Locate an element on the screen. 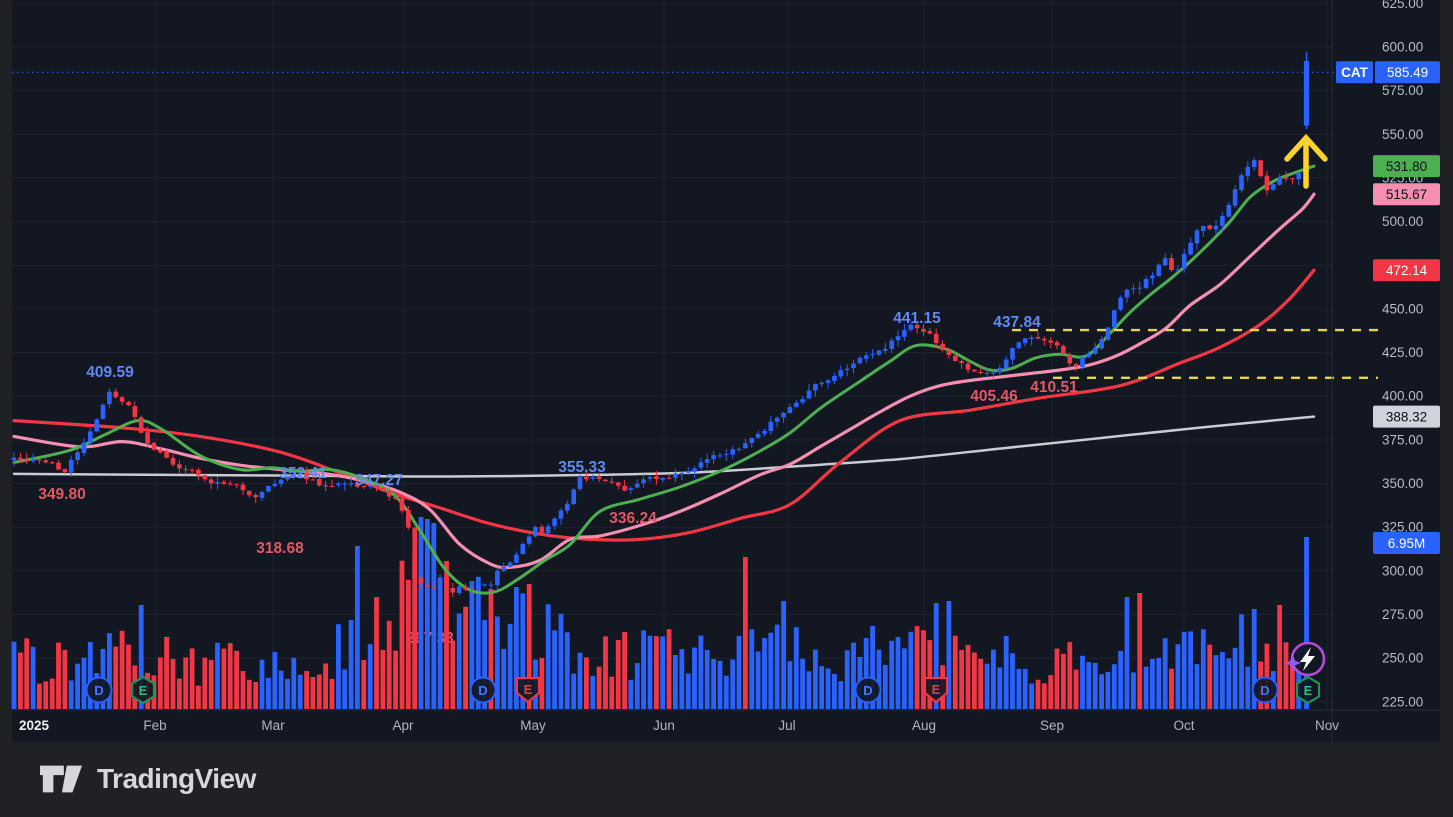 The height and width of the screenshot is (817, 1453). ma-long-value-label is located at coordinates (1406, 416).